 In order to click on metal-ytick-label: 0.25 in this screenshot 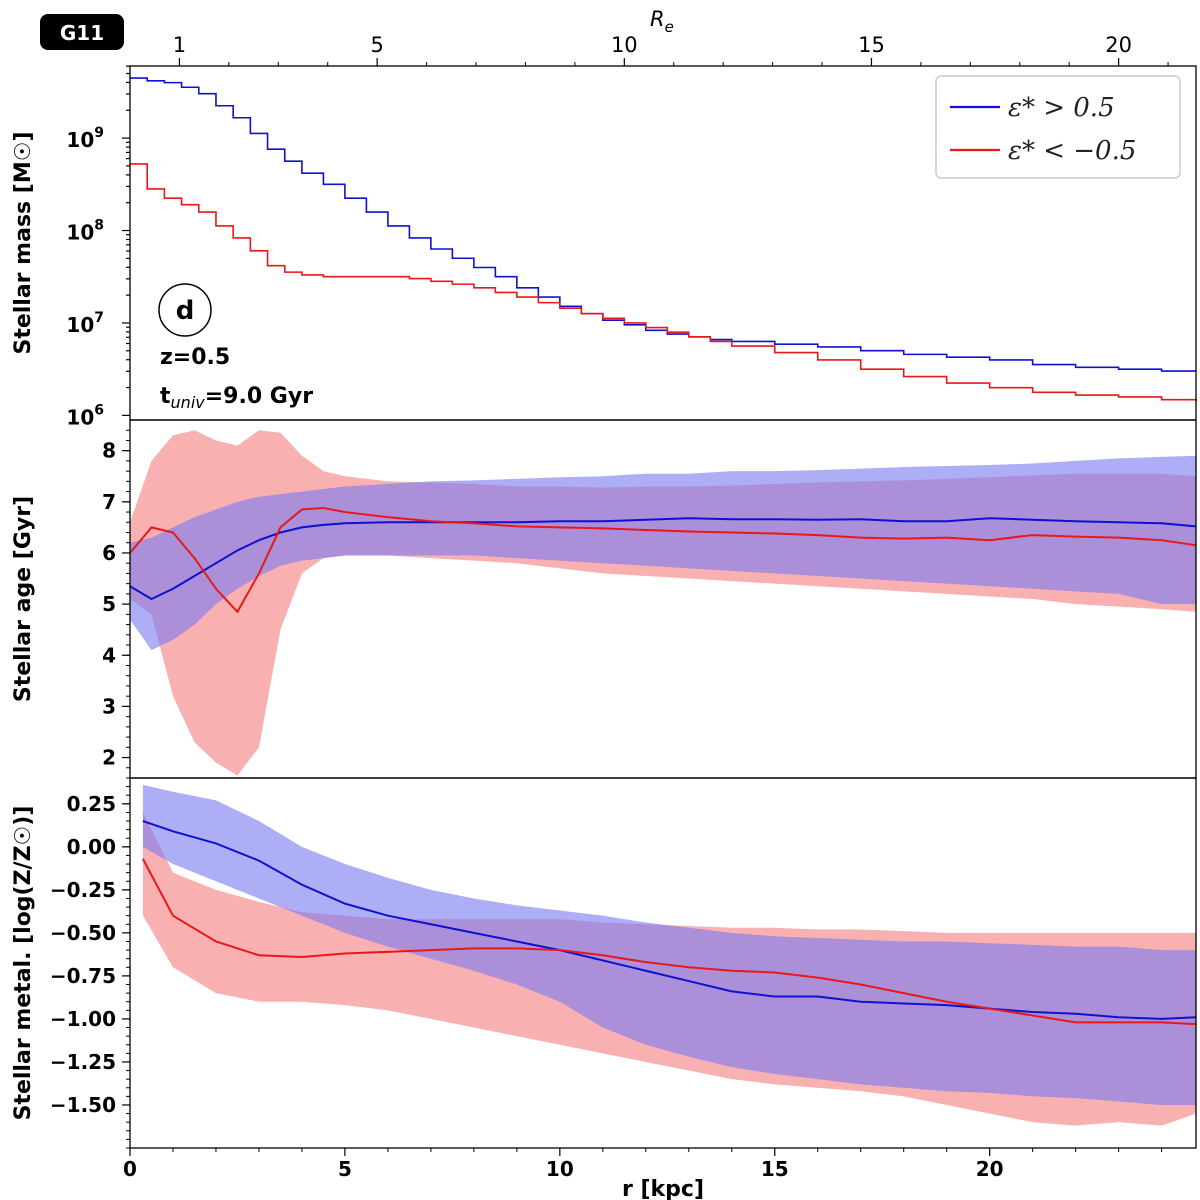, I will do `click(91, 804)`.